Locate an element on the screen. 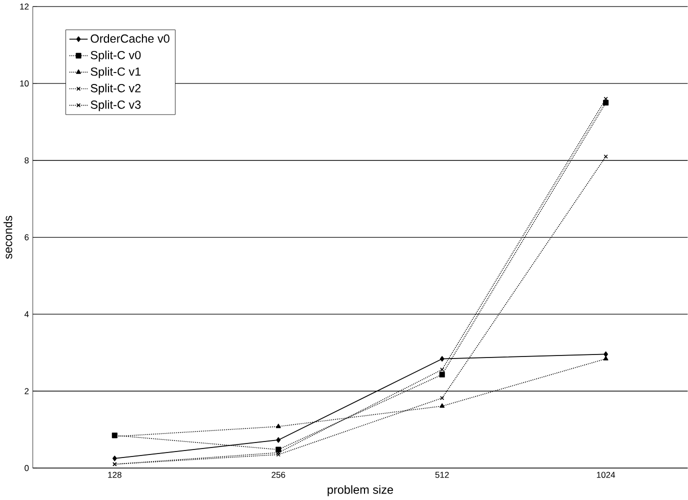 The width and height of the screenshot is (688, 500). y-tick-label: 10 is located at coordinates (24, 83).